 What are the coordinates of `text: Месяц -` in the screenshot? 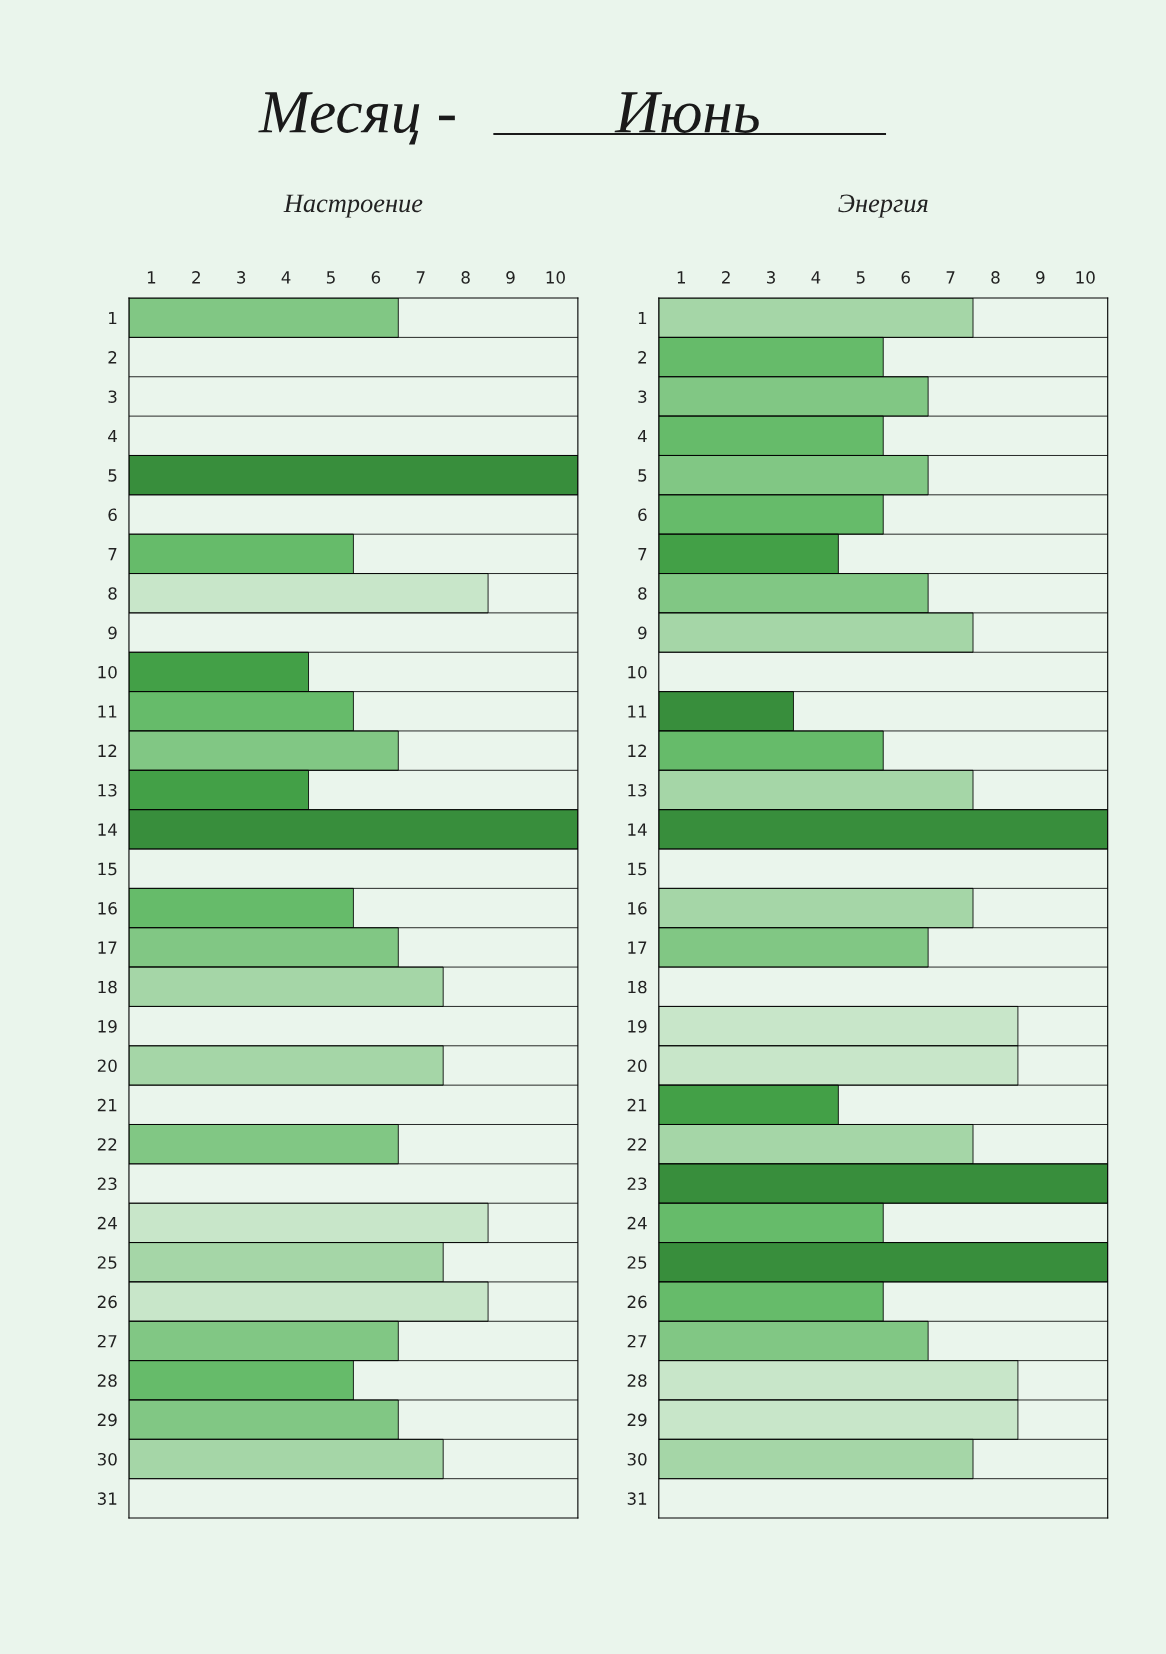 It's located at (356, 118).